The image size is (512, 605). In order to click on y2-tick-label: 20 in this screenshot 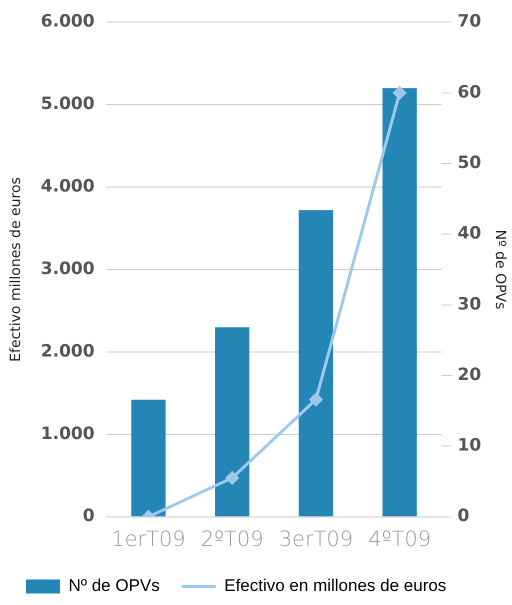, I will do `click(470, 374)`.